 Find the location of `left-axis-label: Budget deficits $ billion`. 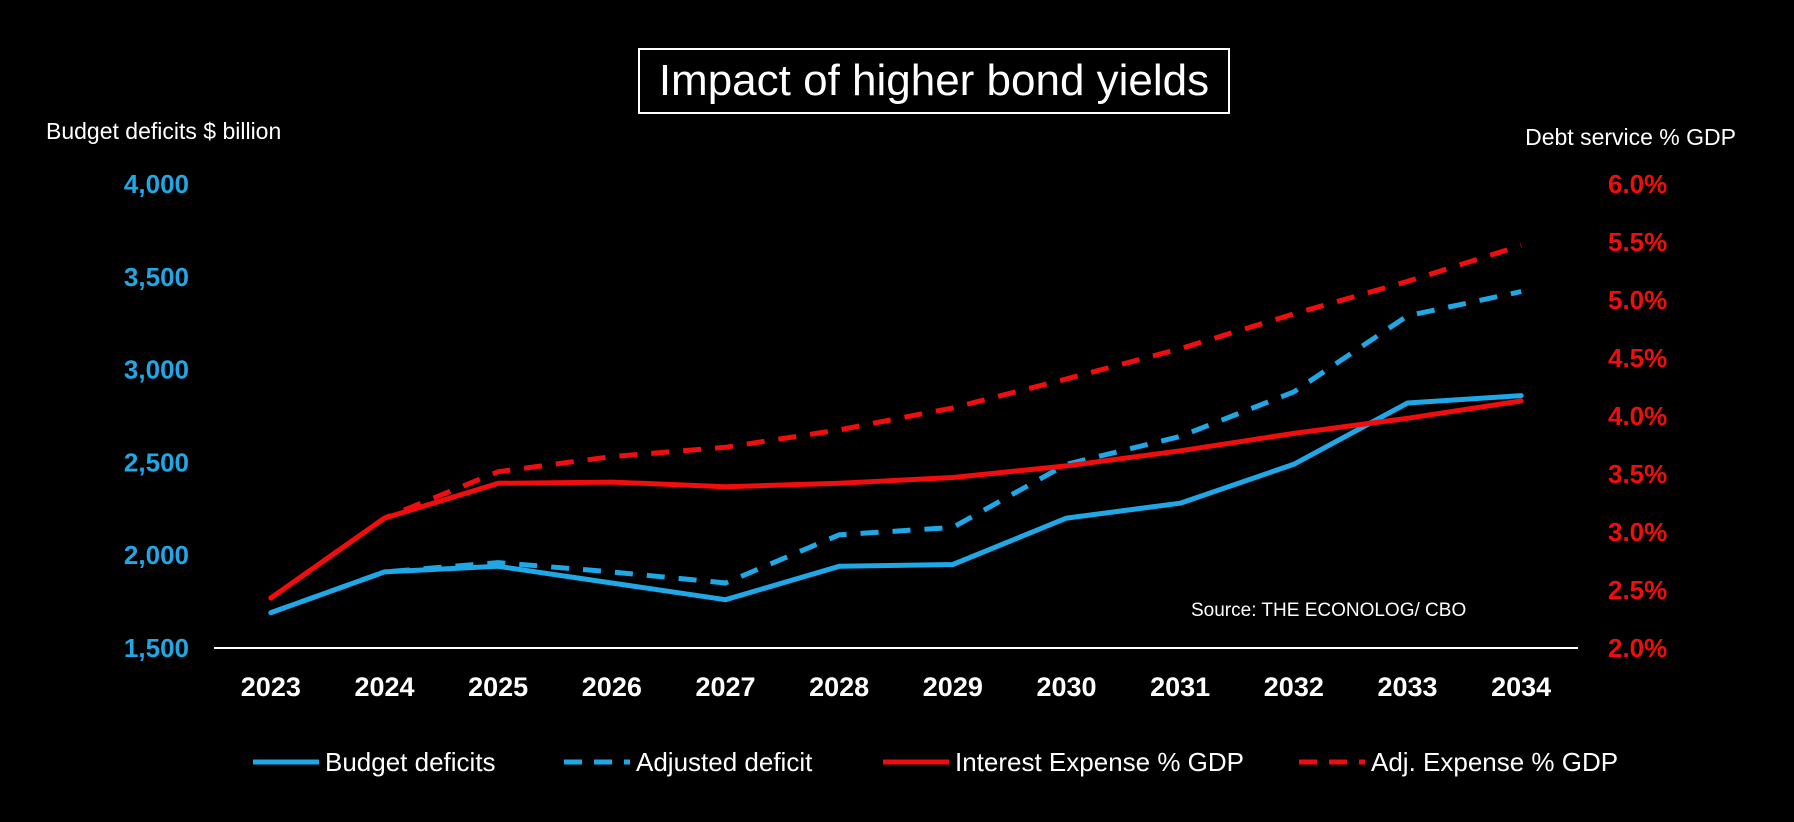

left-axis-label: Budget deficits $ billion is located at coordinates (164, 131).